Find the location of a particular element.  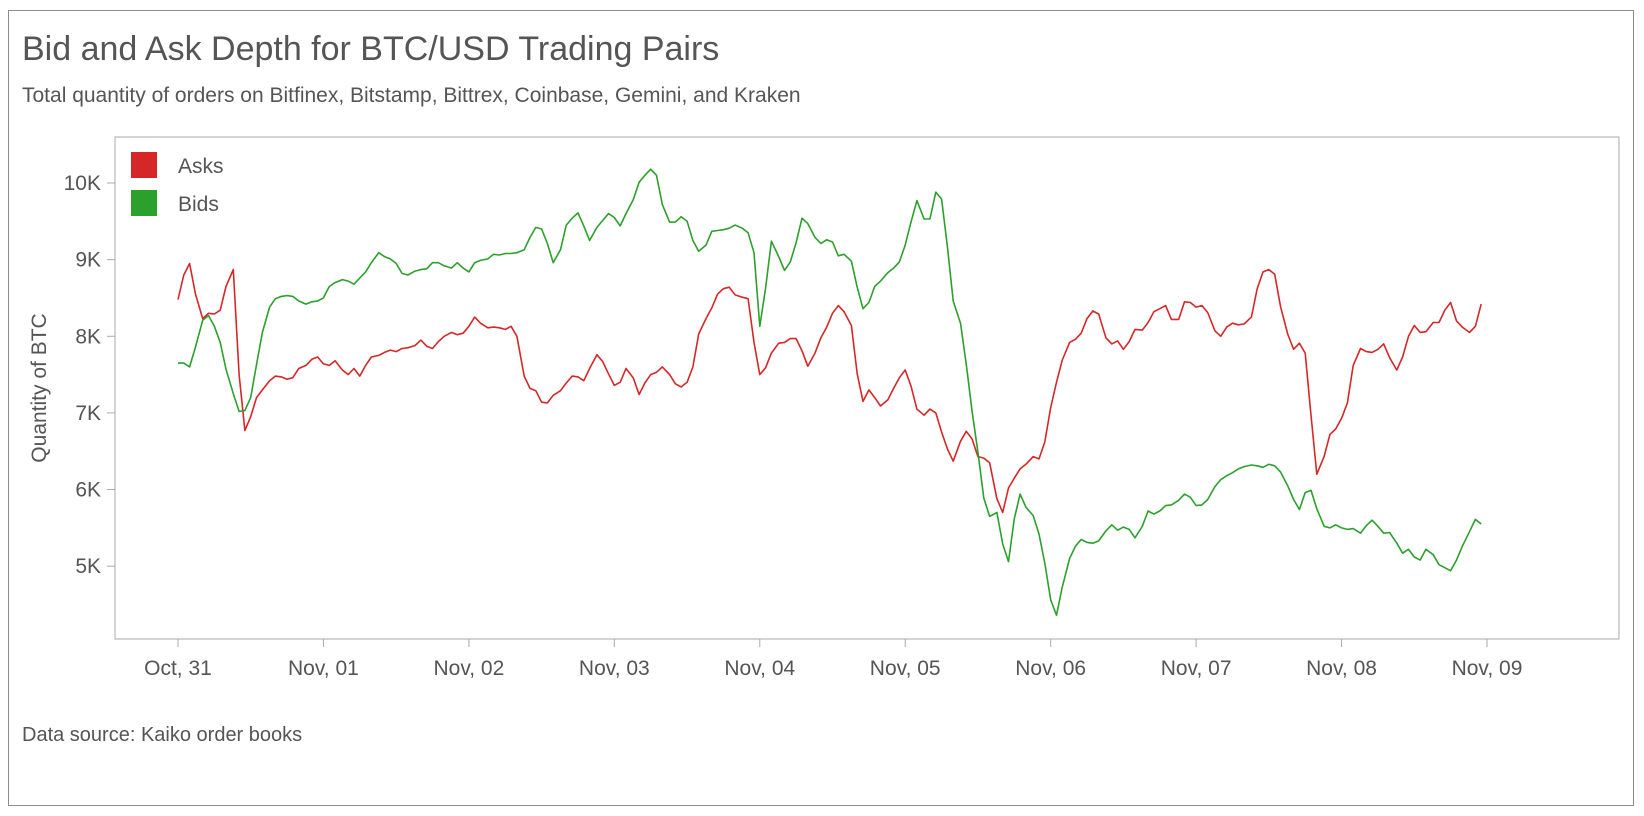

y-tick-label: 6K is located at coordinates (88, 490).